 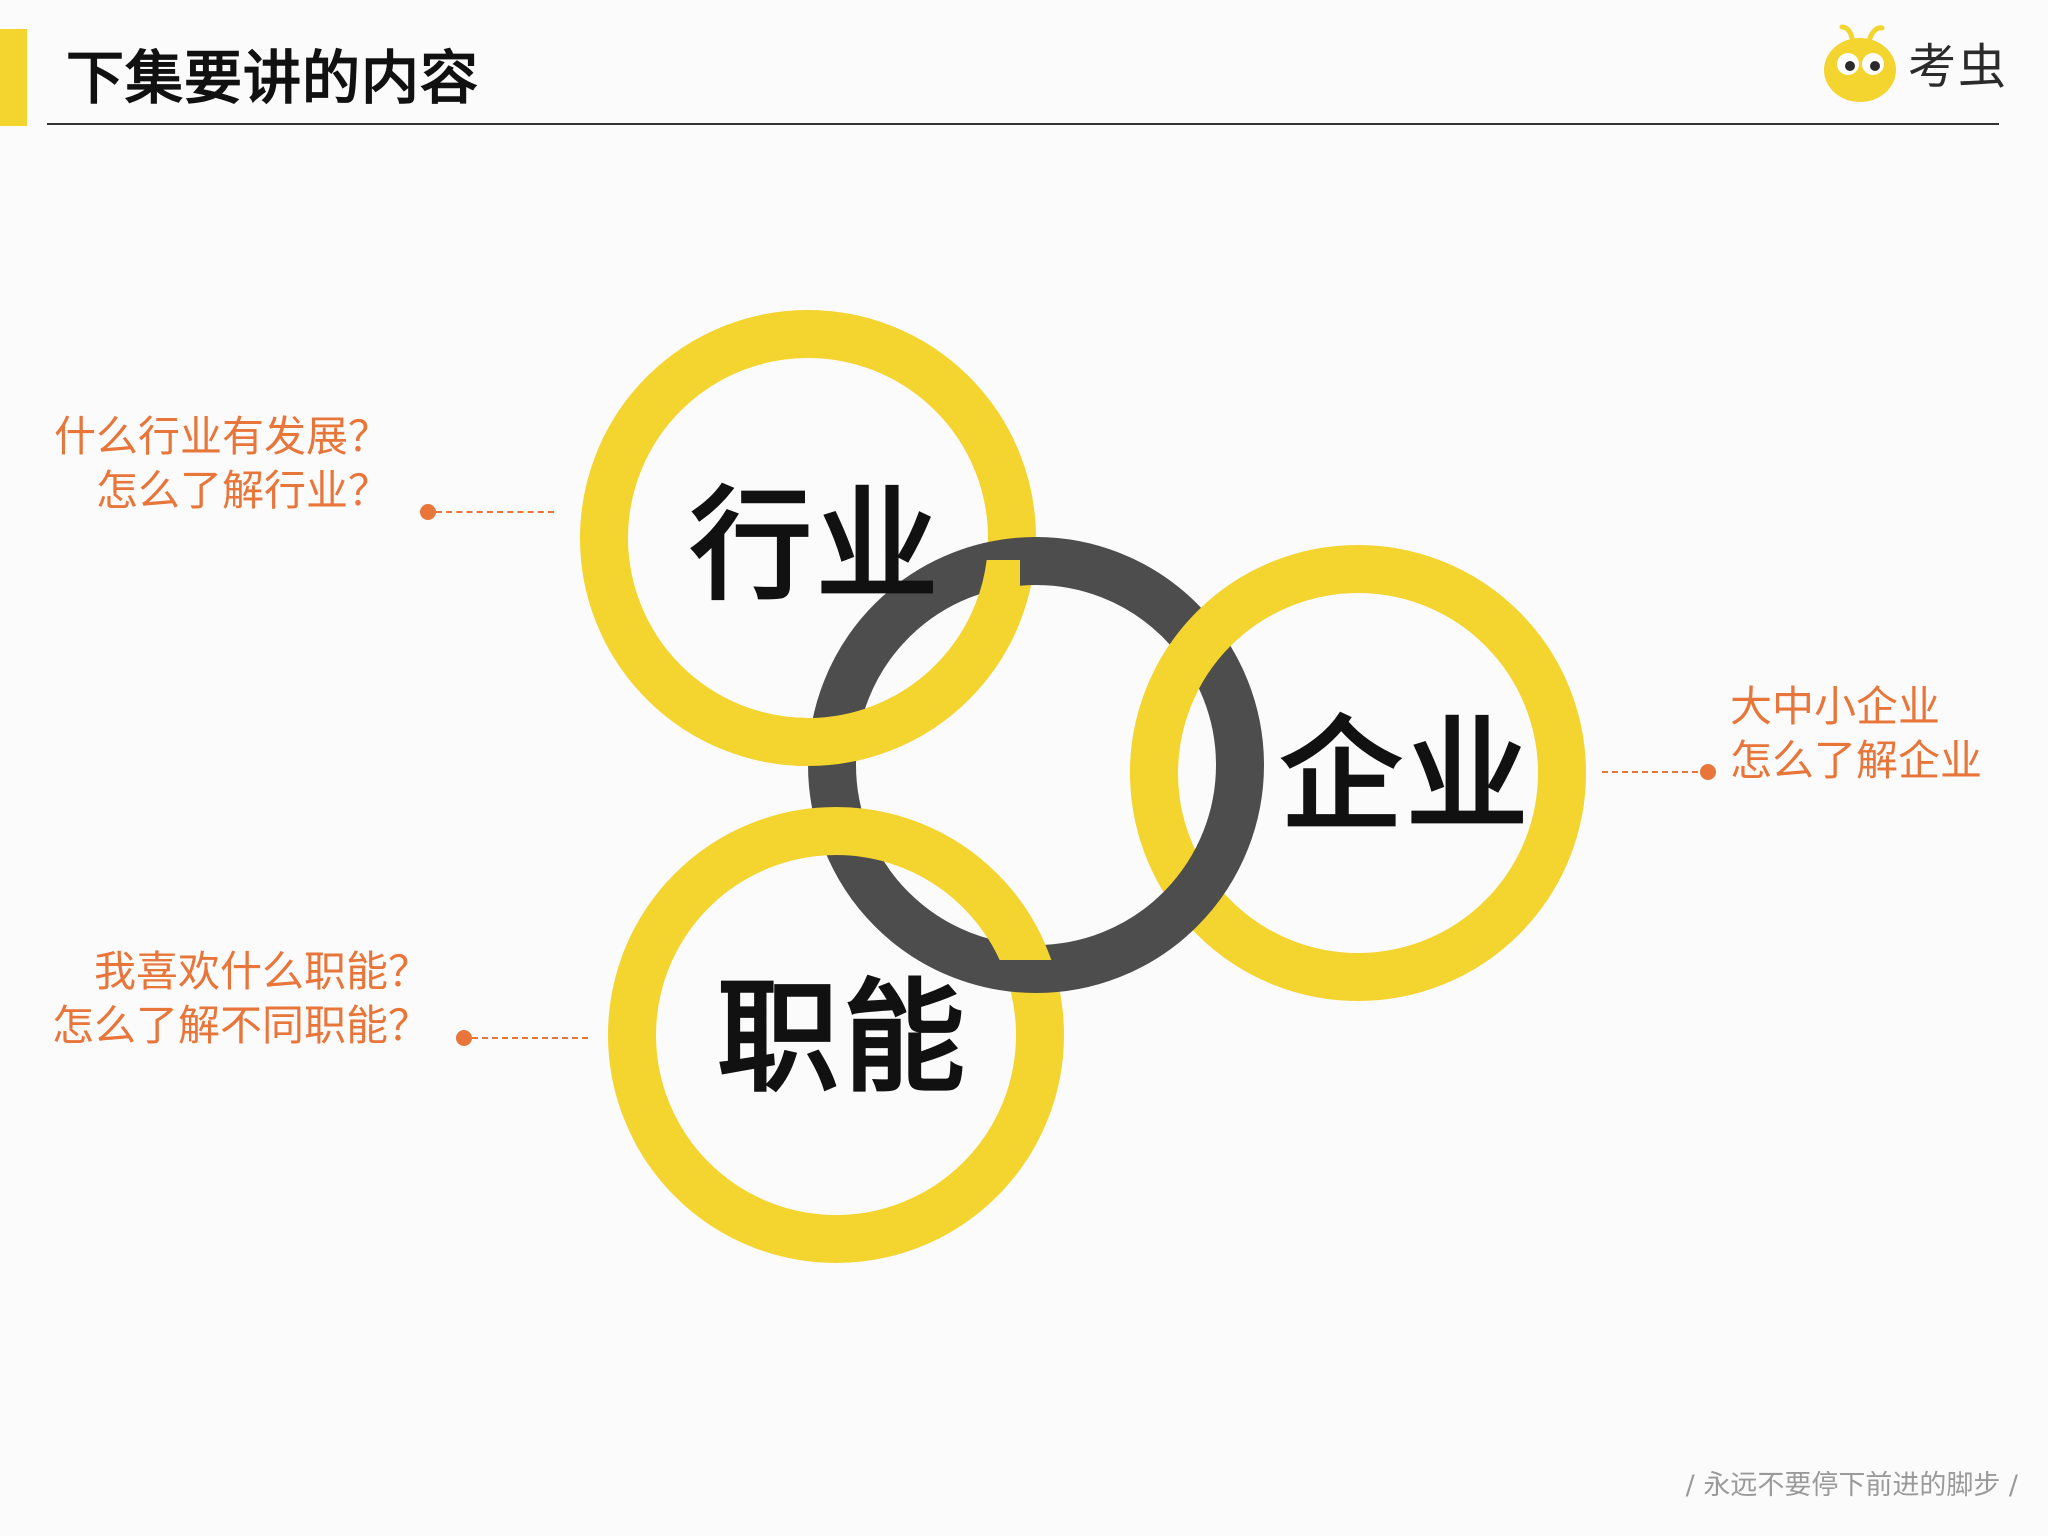 I want to click on callout-industry-line1: 什么行业有发展？, so click(x=221, y=436).